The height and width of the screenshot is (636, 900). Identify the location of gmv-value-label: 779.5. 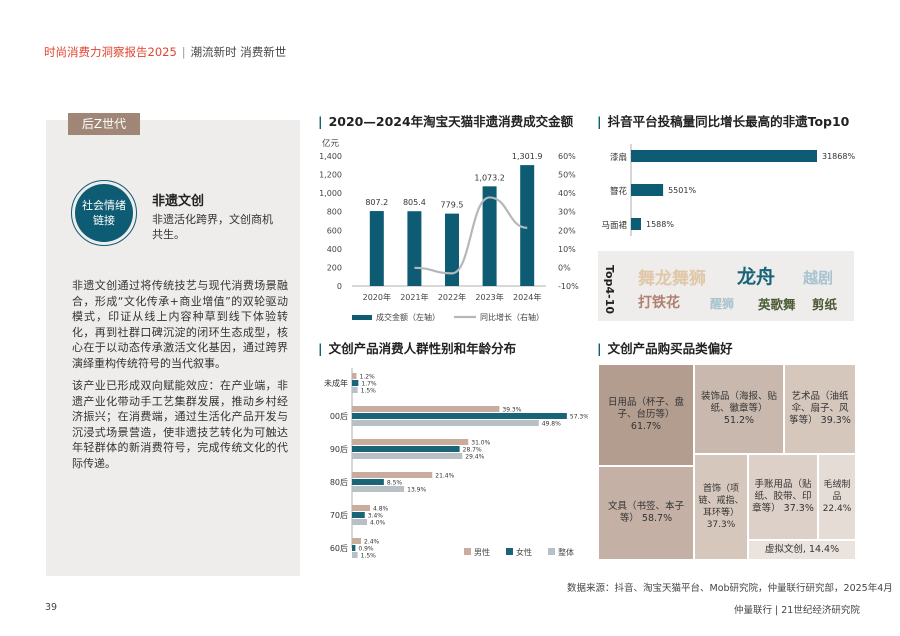
(452, 205).